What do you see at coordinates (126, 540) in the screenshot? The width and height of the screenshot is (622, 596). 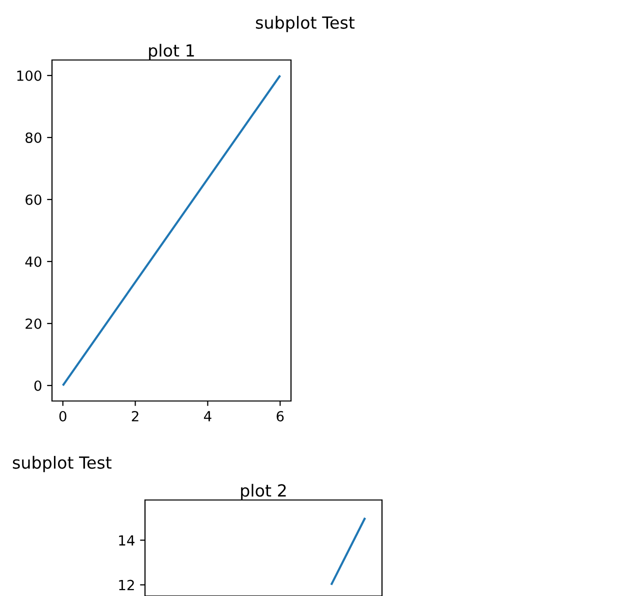 I see `y-tick-label: 14` at bounding box center [126, 540].